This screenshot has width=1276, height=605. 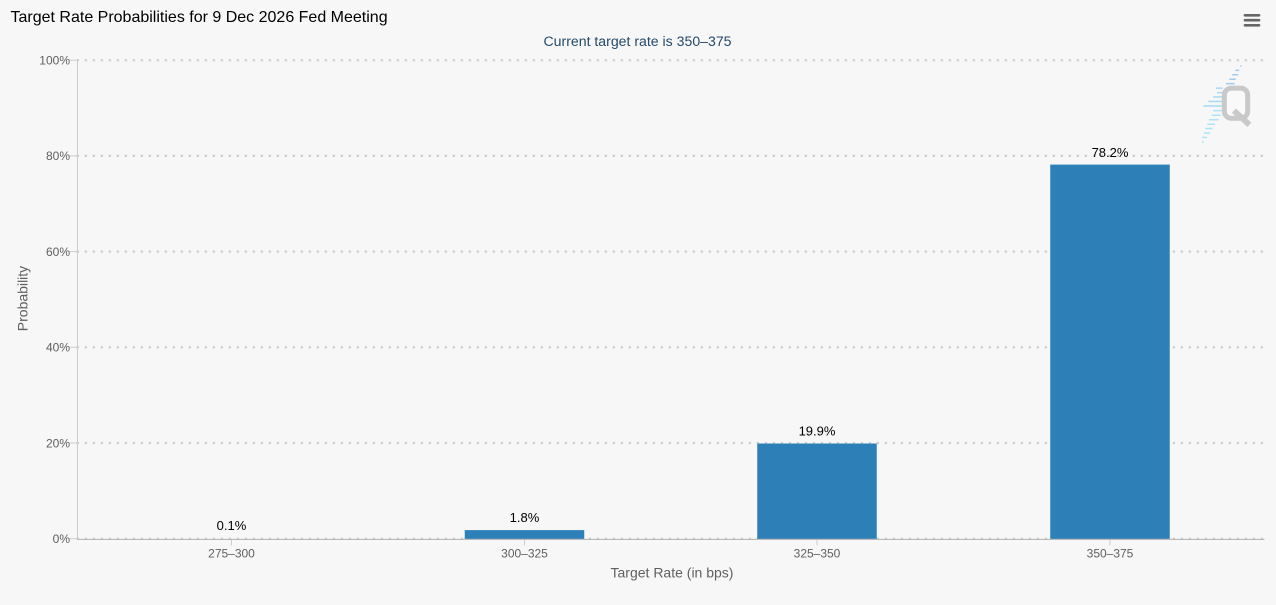 What do you see at coordinates (525, 517) in the screenshot?
I see `svg-text: 1.8%` at bounding box center [525, 517].